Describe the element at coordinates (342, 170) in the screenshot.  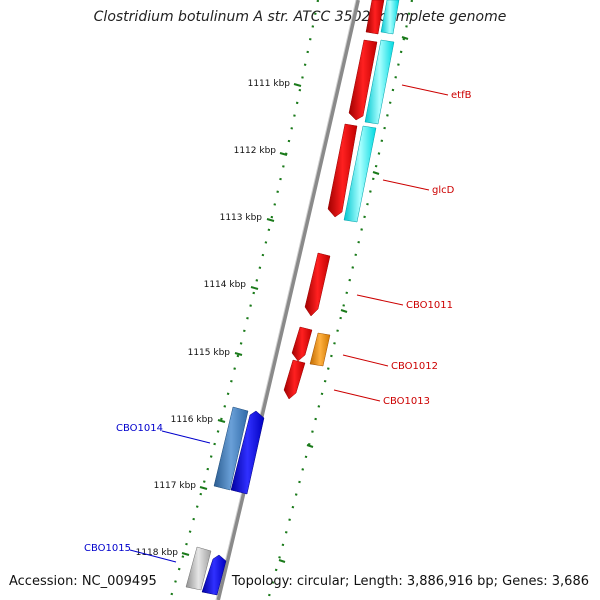
I see `gene-glcD` at that location.